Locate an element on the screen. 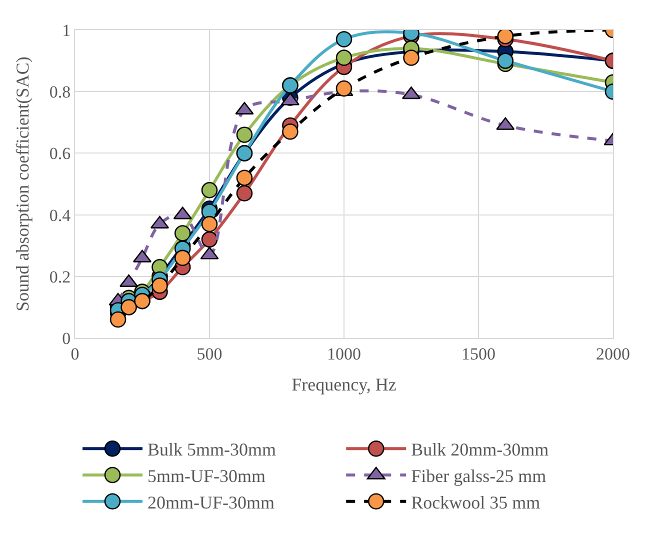 Image resolution: width=653 pixels, height=533 pixels. legend-label: Rockwool 35 mm is located at coordinates (475, 502).